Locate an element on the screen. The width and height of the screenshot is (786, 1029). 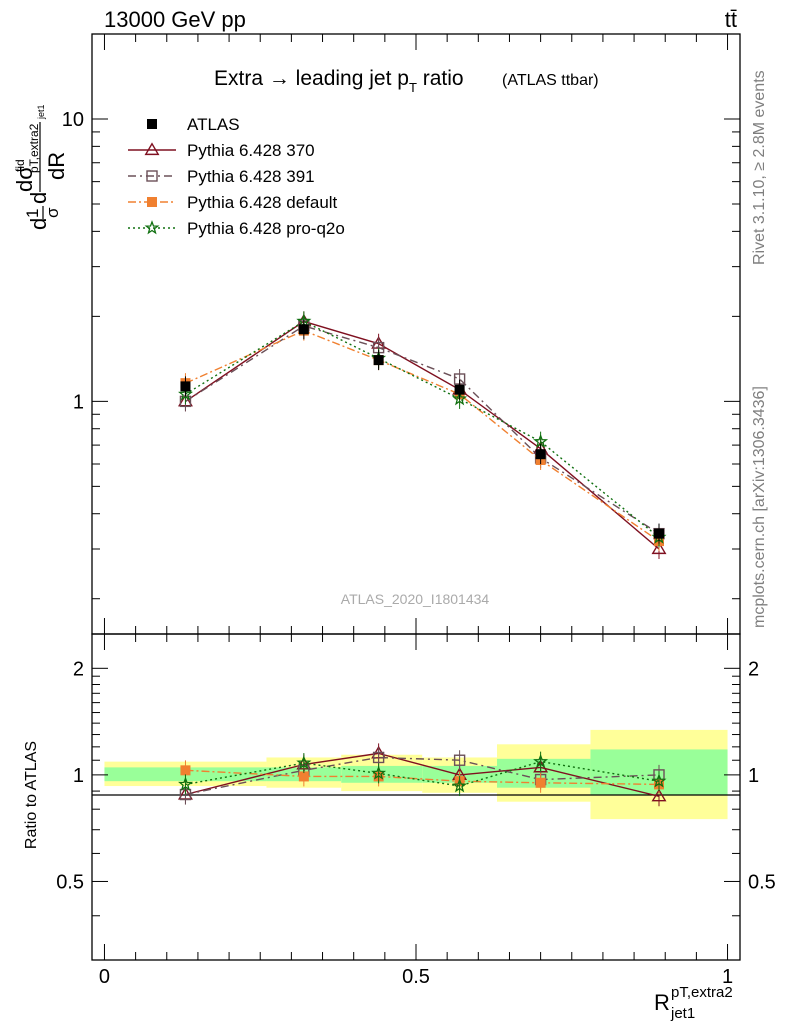
legend-item-pythia-6-428-391: Pythia 6.428 391 is located at coordinates (221, 176).